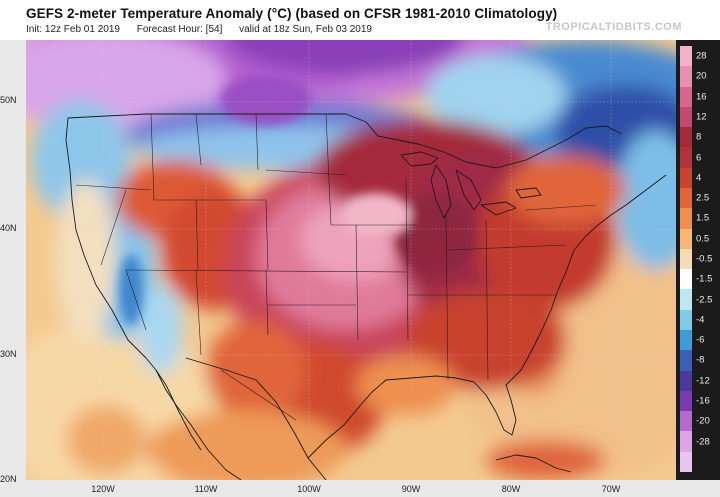 The image size is (720, 497). Describe the element at coordinates (613, 27) in the screenshot. I see `brand-watermark: TROPICALTIDBITS.COM` at that location.